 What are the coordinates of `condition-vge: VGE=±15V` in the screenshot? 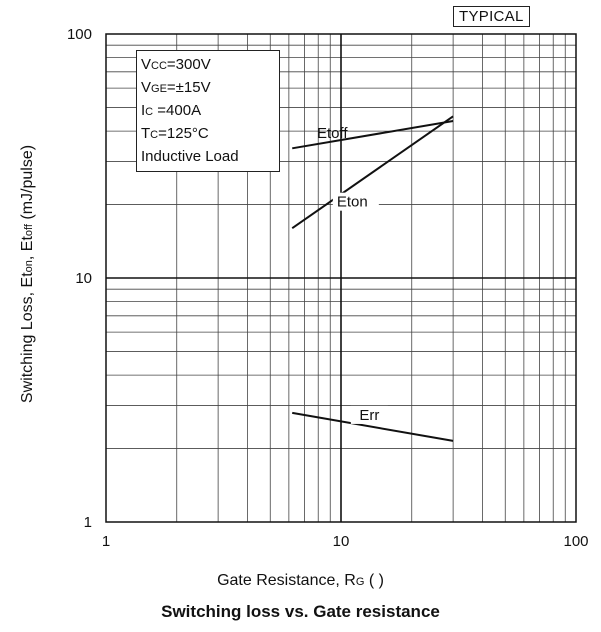 It's located at (176, 87).